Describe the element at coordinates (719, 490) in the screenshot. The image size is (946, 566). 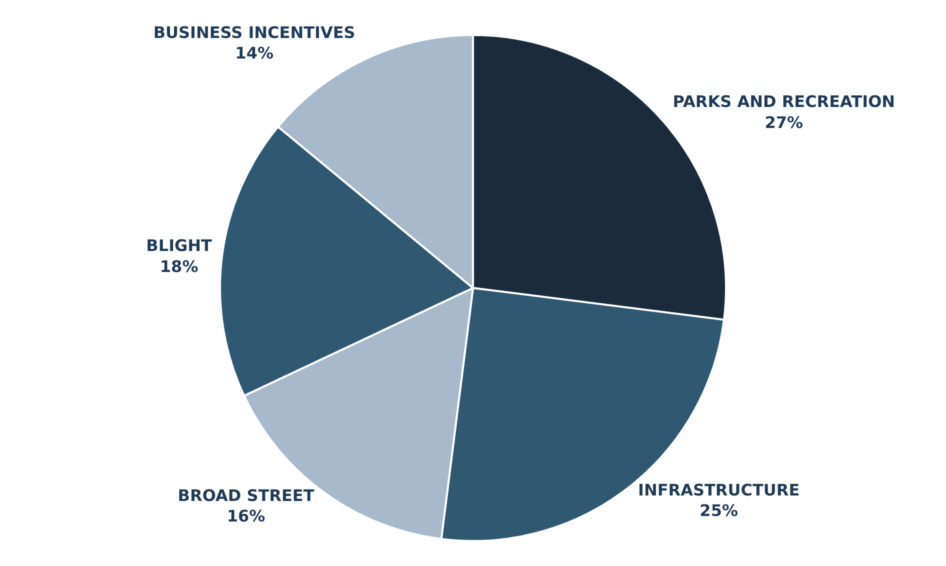
I see `slice-label: INFRASTRUCTURE` at that location.